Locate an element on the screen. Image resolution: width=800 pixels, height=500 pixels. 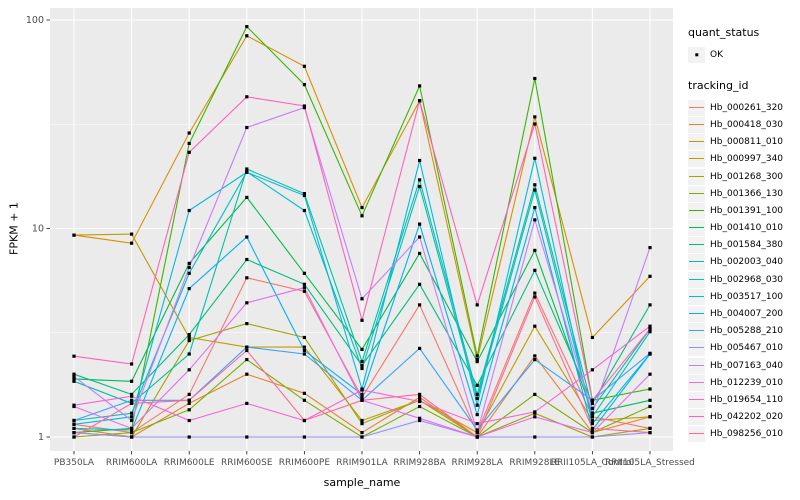
legend-item-tracking: Hb_001410_010 is located at coordinates (744, 228).